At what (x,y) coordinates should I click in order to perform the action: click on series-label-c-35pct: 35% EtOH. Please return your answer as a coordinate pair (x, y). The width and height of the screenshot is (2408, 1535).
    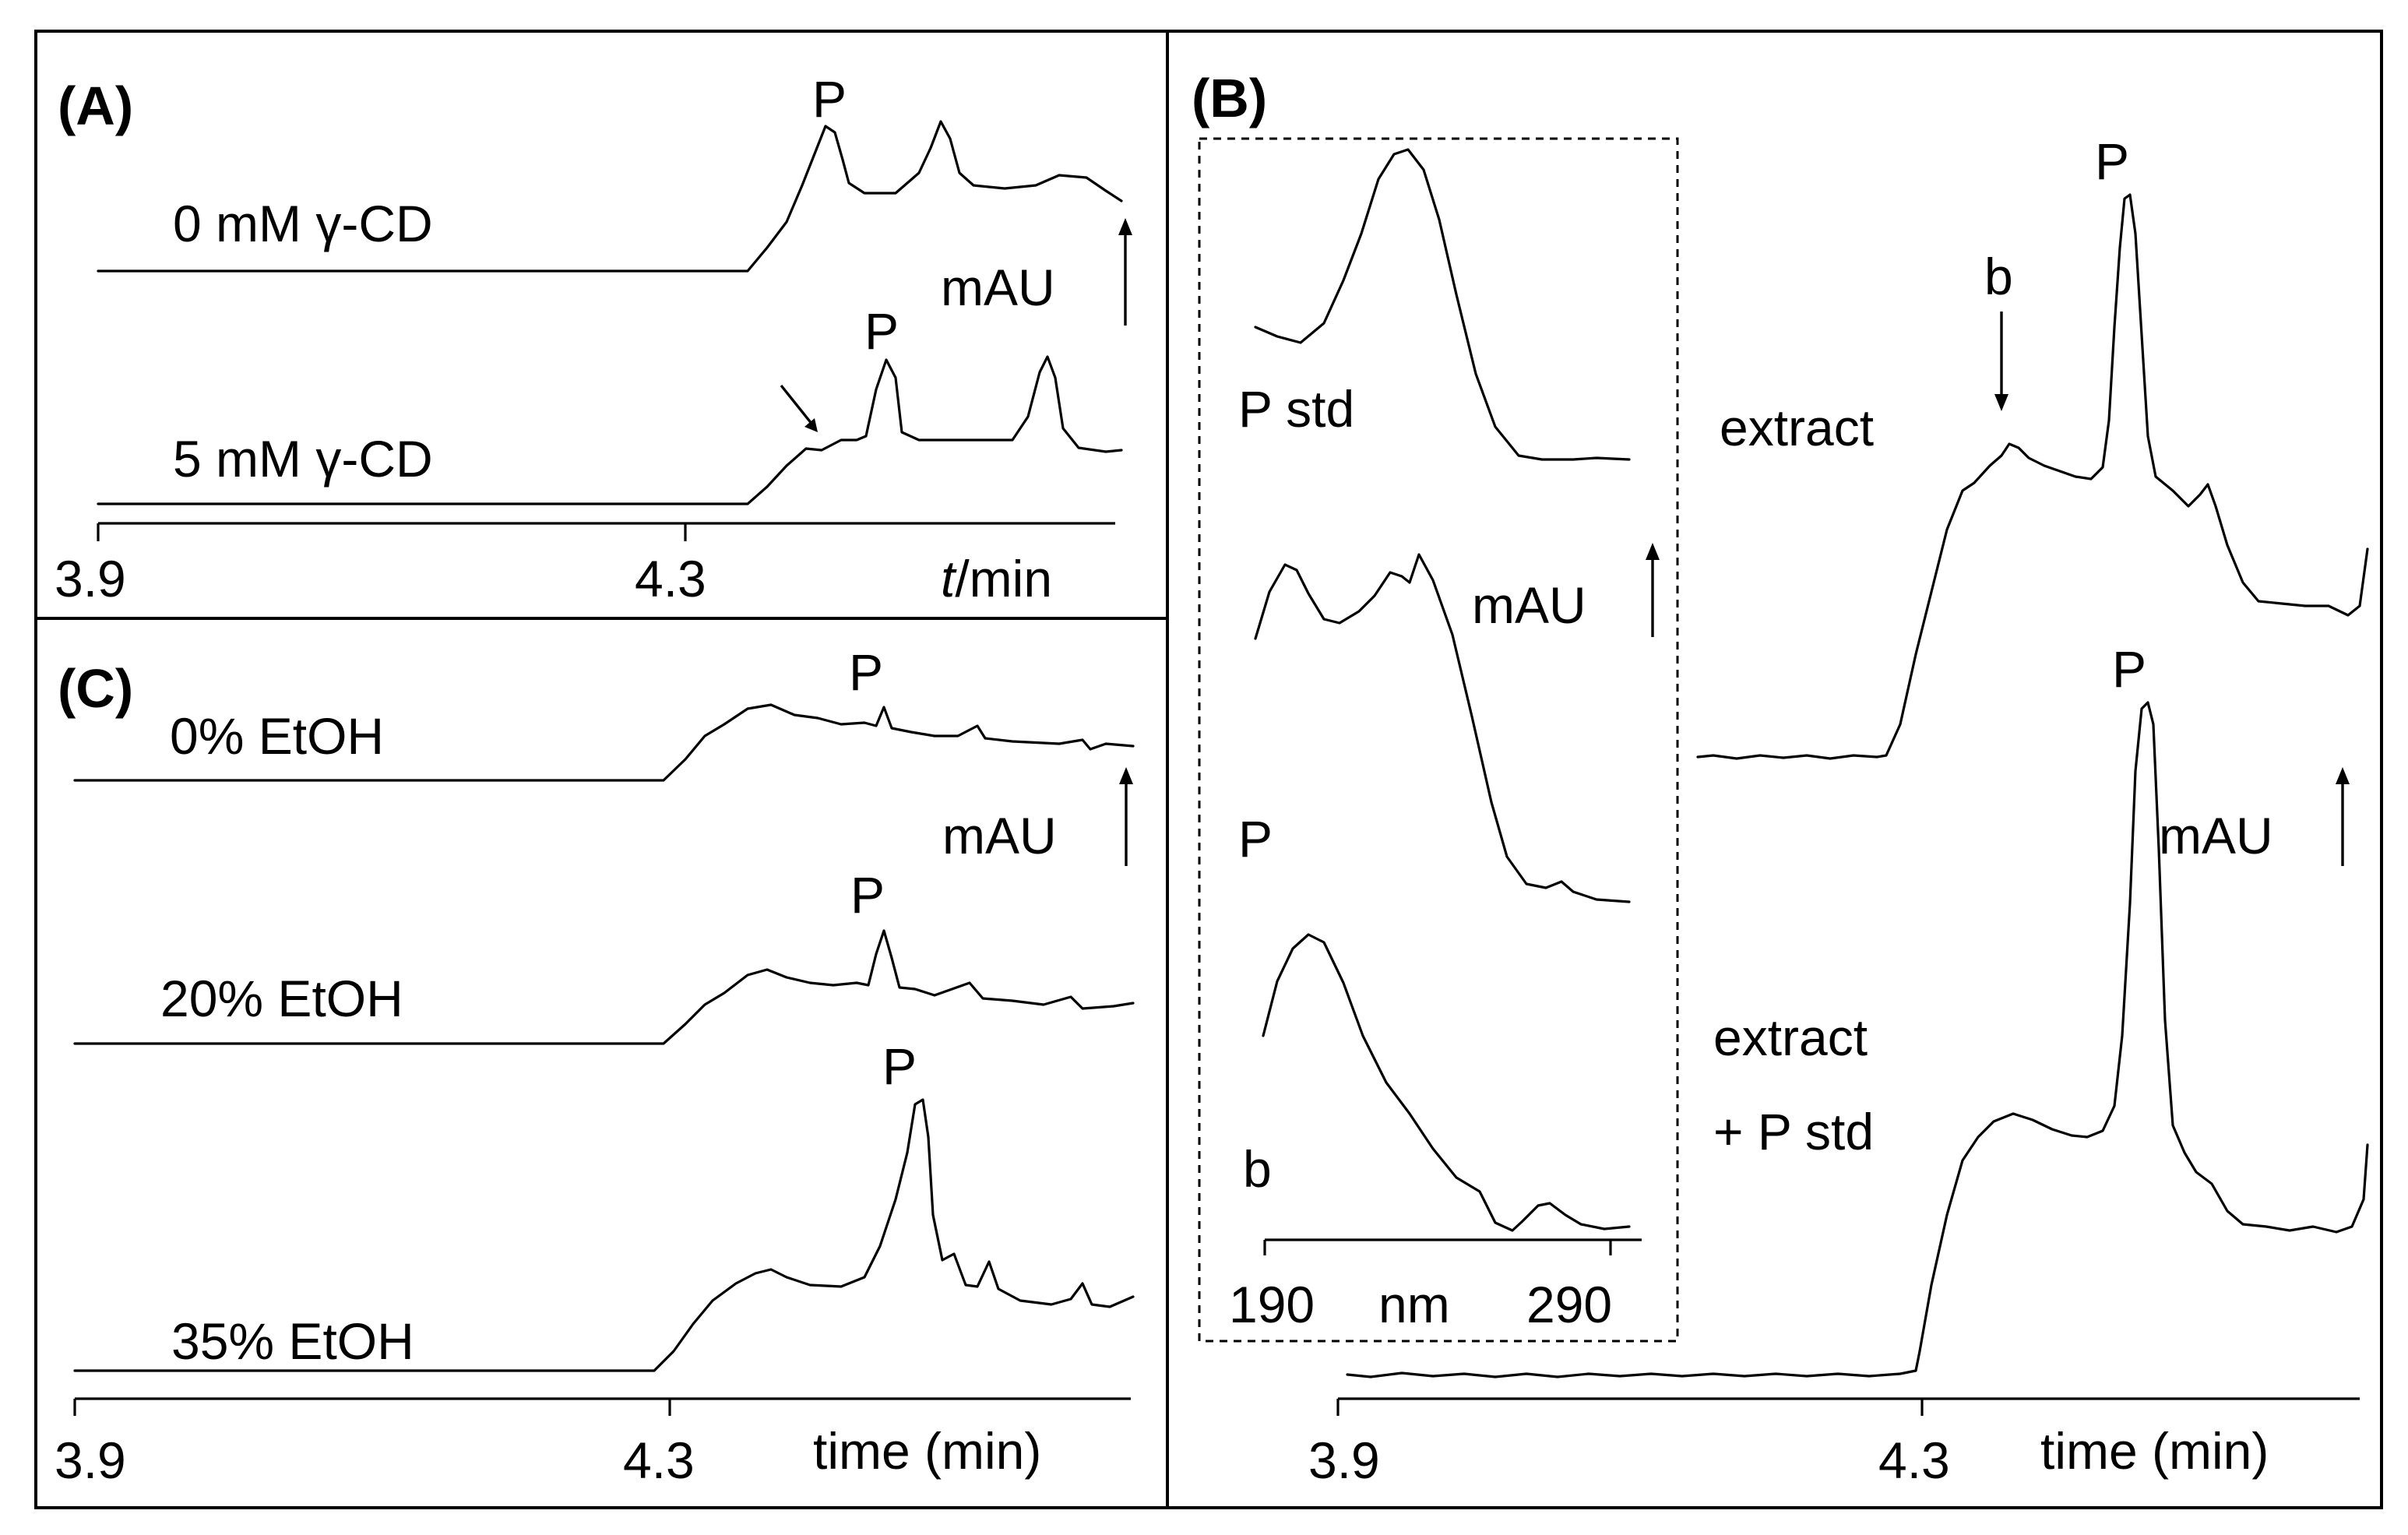
    Looking at the image, I should click on (292, 1341).